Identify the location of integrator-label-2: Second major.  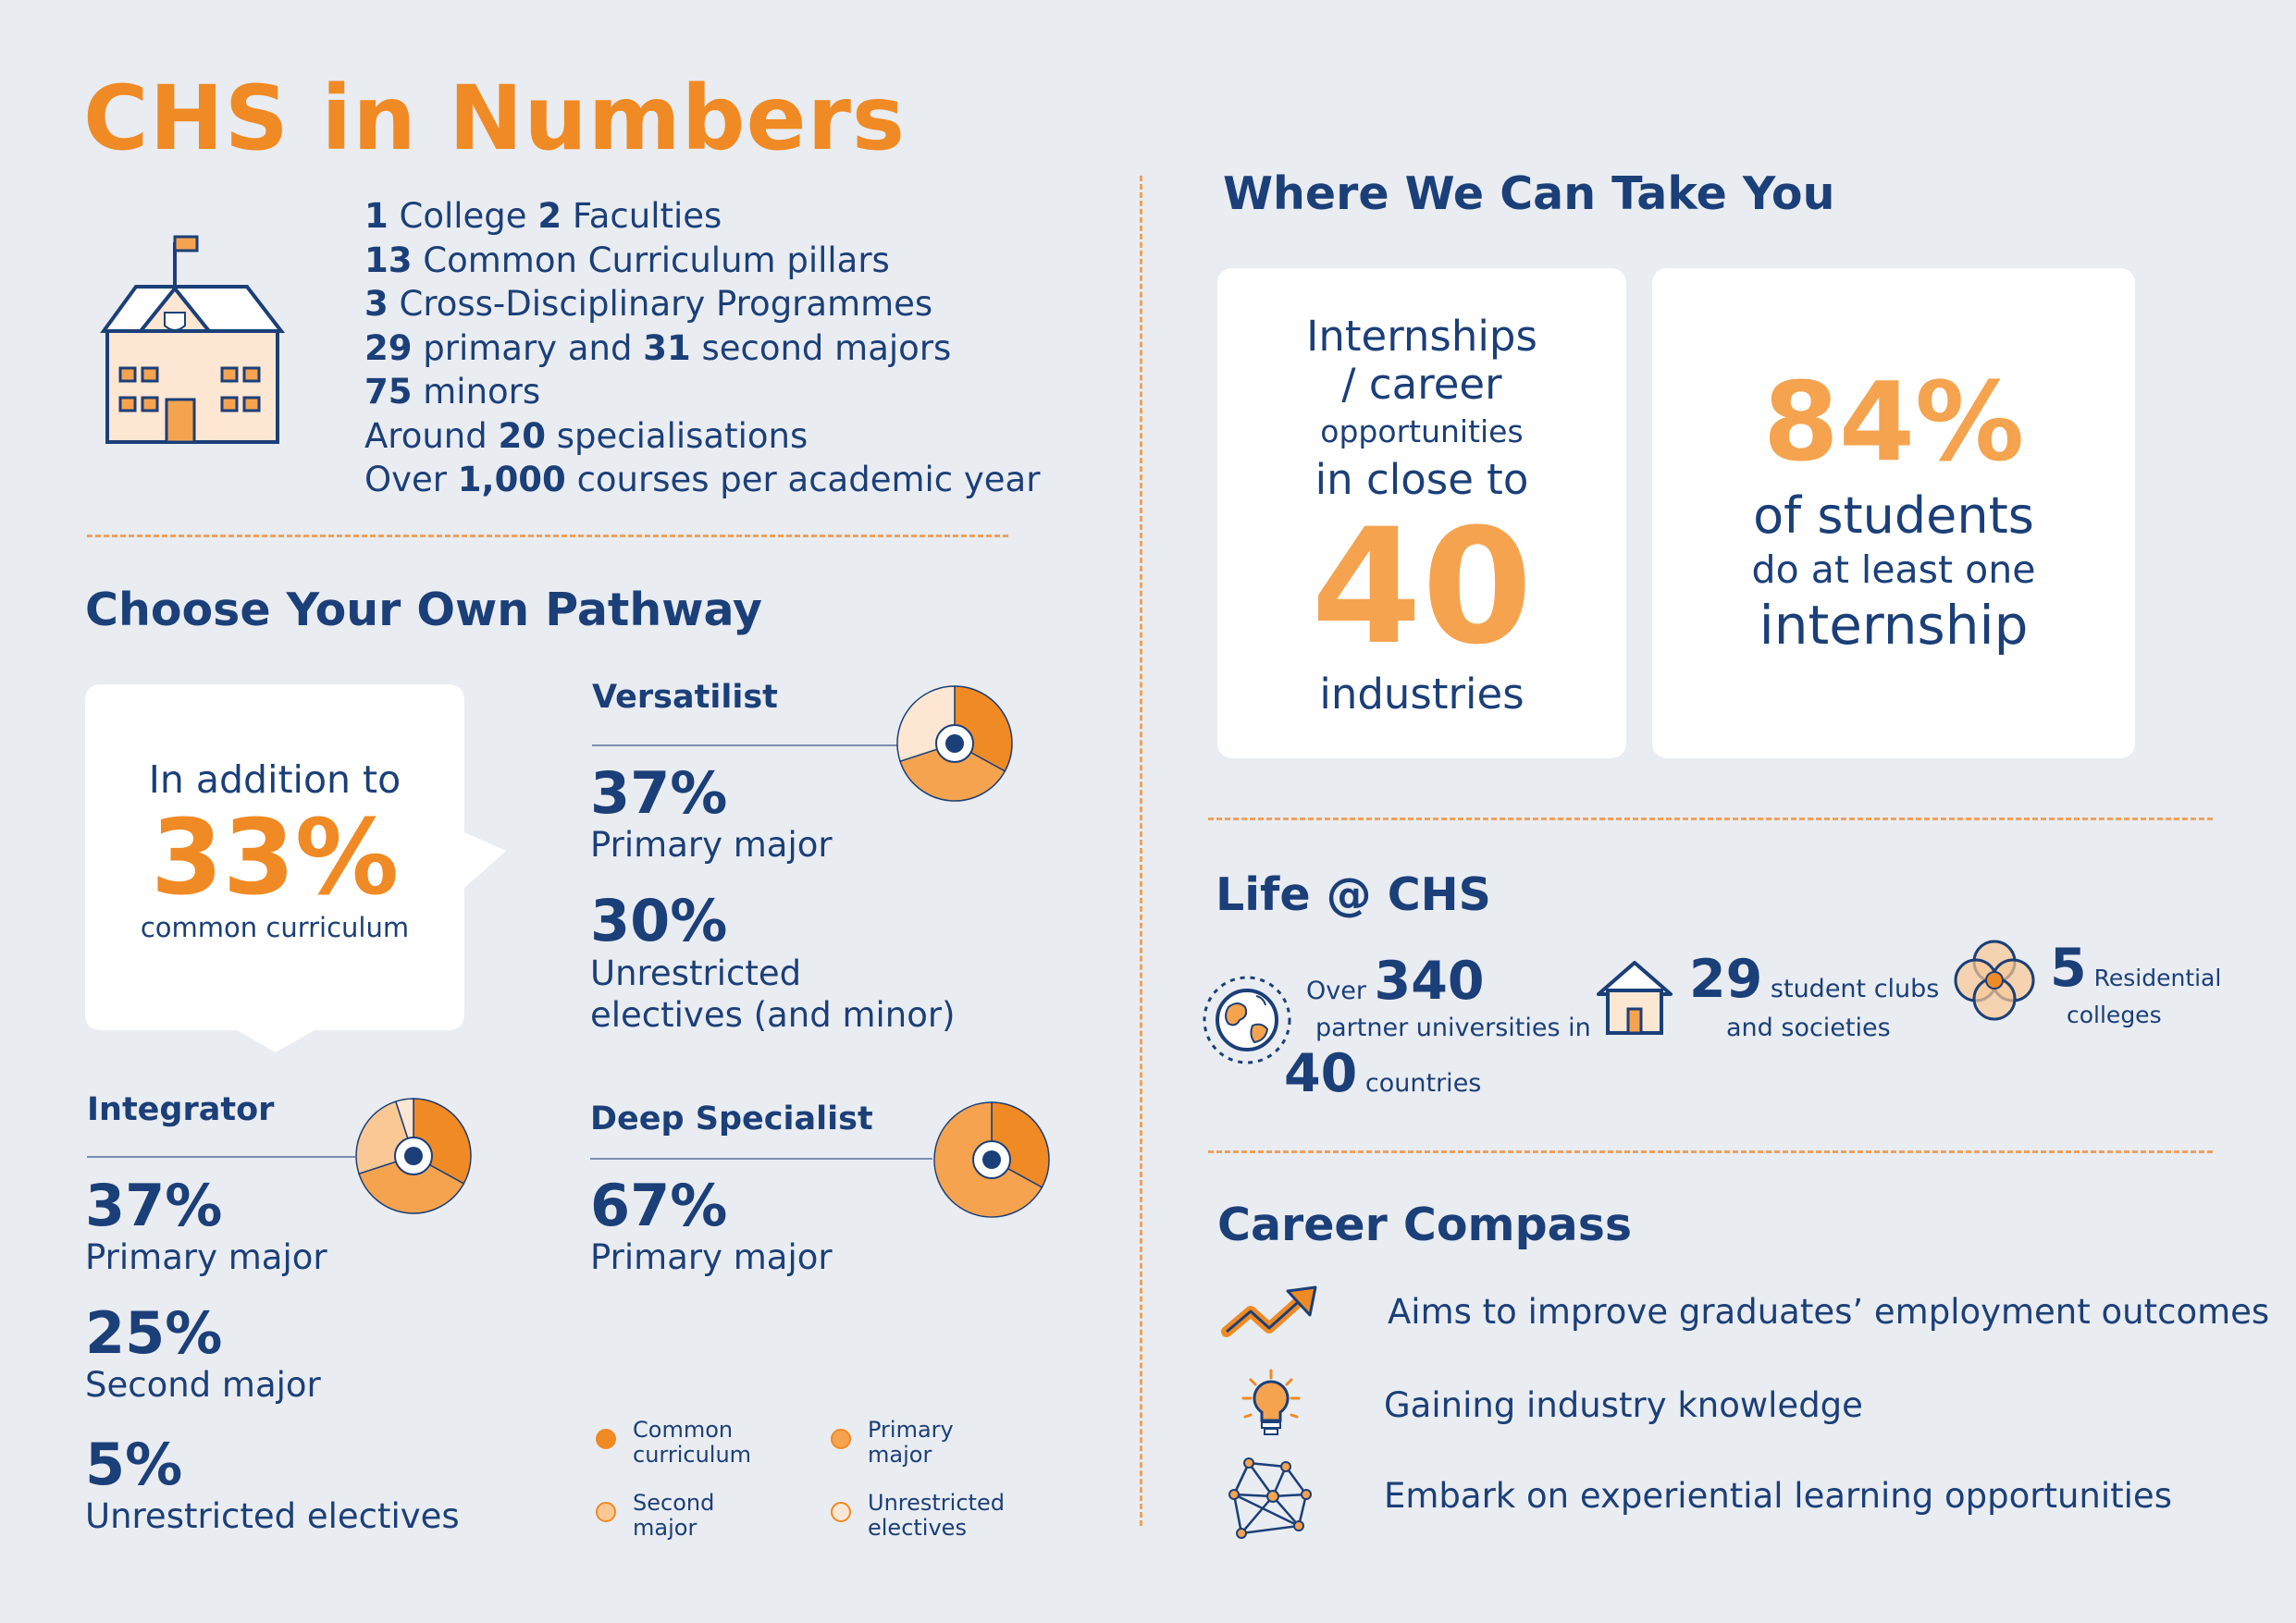
(203, 1385).